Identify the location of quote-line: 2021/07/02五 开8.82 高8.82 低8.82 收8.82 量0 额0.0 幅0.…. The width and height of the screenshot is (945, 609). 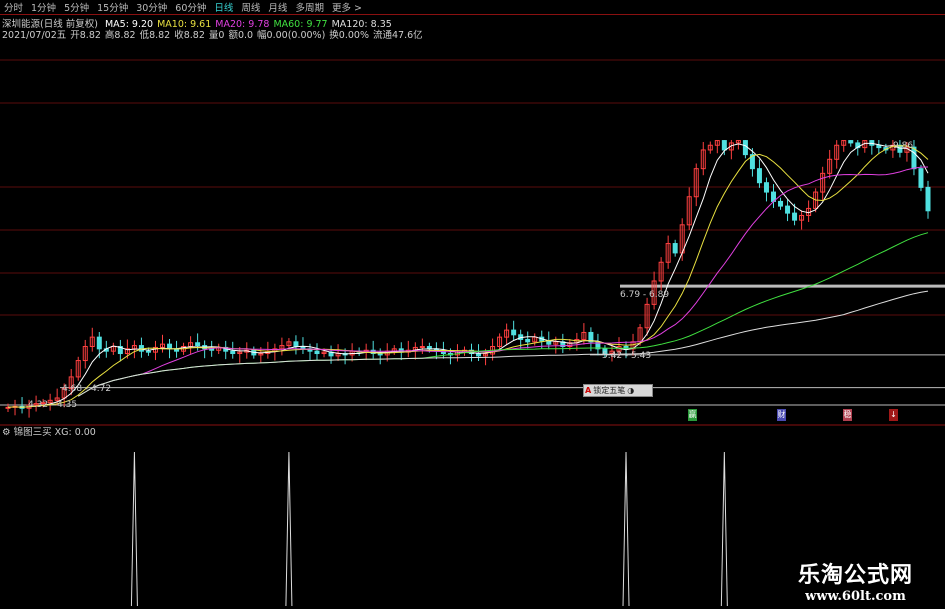
(214, 34).